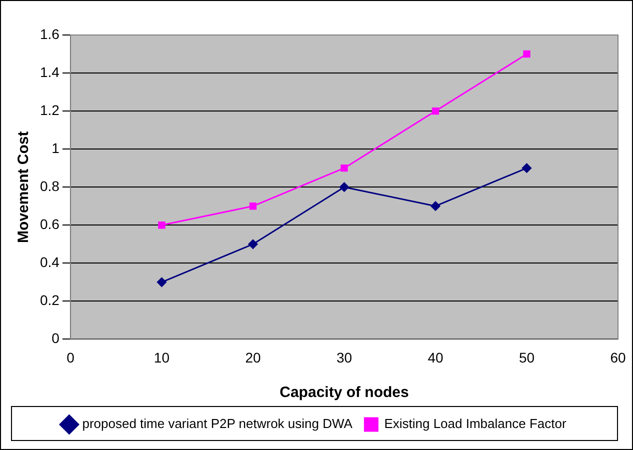 This screenshot has width=633, height=450. I want to click on x-tick-label: 60, so click(618, 357).